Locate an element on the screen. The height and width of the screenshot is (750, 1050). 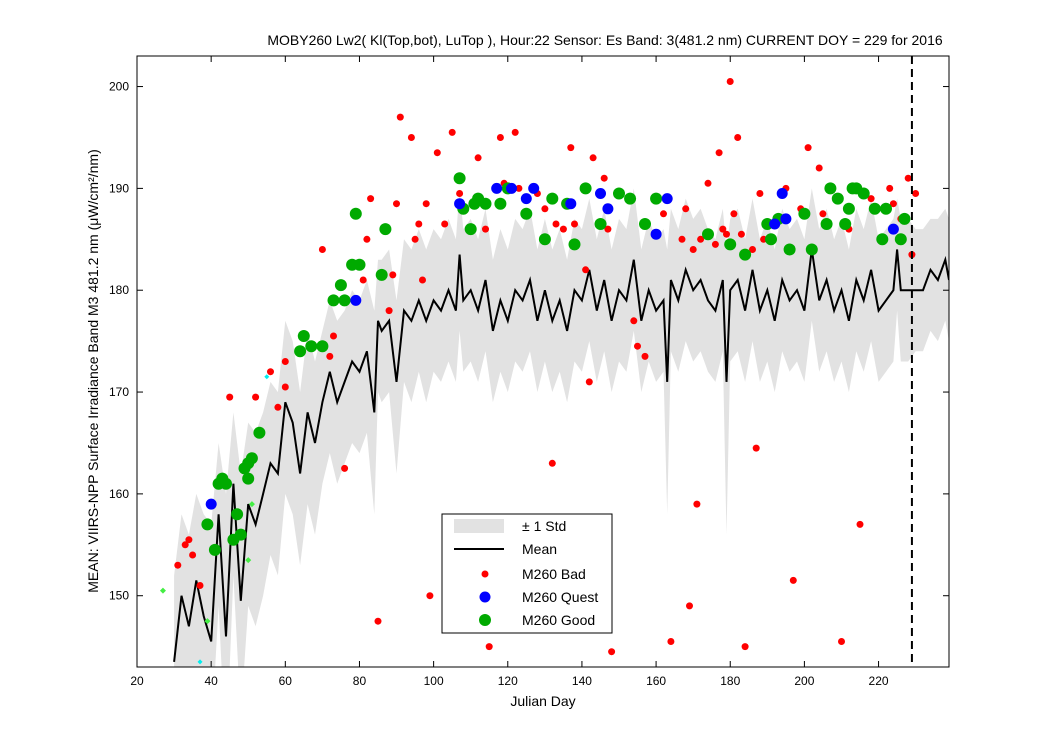
x-tick-label: 140 is located at coordinates (582, 681).